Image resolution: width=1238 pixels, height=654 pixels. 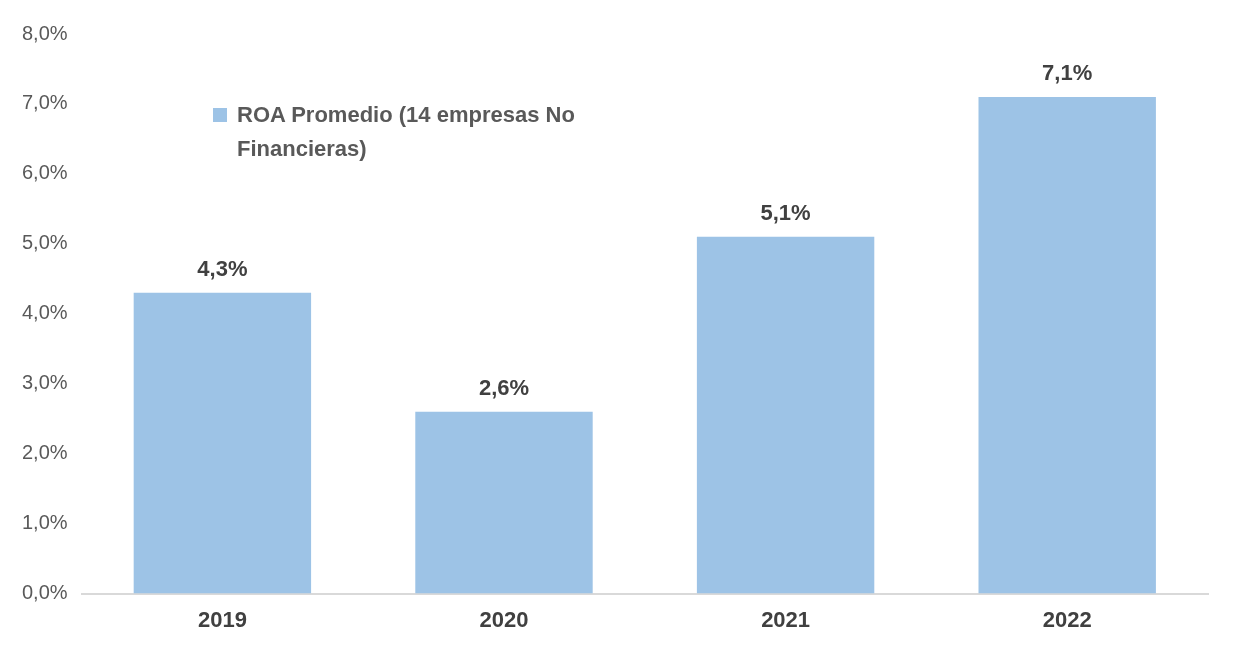 I want to click on y-tick-label: 5,0%, so click(x=44, y=242).